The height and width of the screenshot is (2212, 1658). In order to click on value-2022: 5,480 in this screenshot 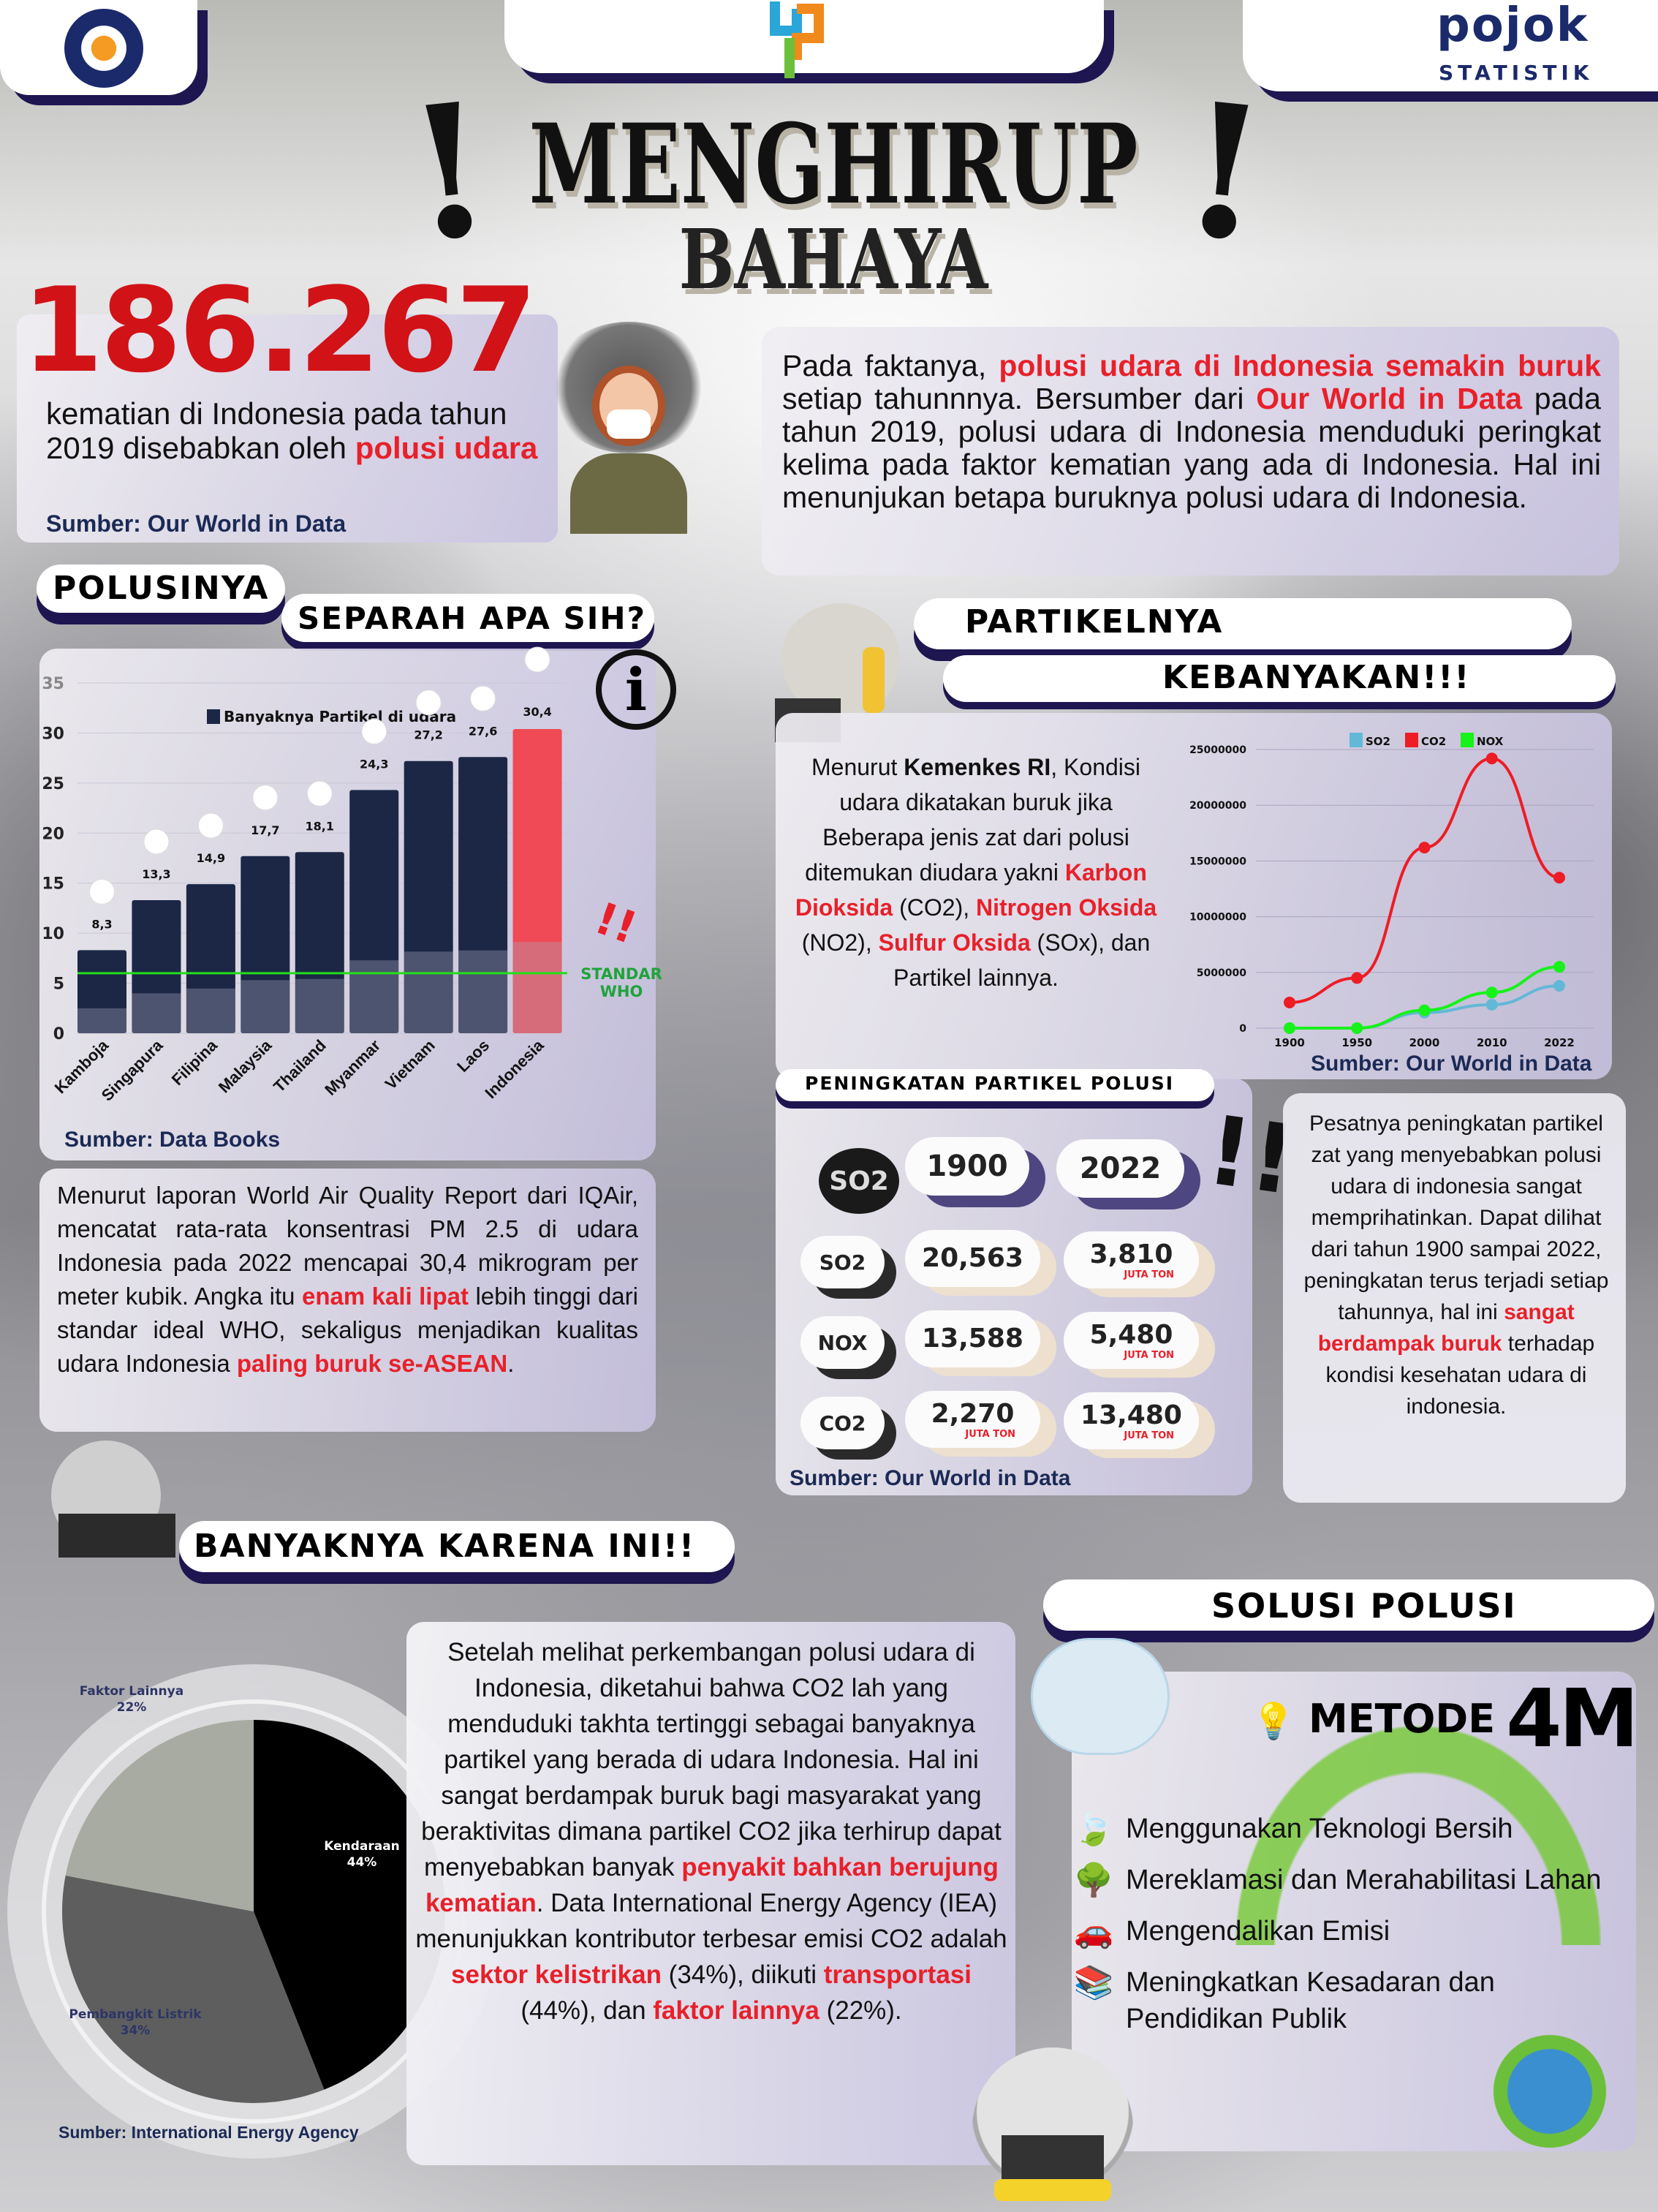, I will do `click(1131, 1334)`.